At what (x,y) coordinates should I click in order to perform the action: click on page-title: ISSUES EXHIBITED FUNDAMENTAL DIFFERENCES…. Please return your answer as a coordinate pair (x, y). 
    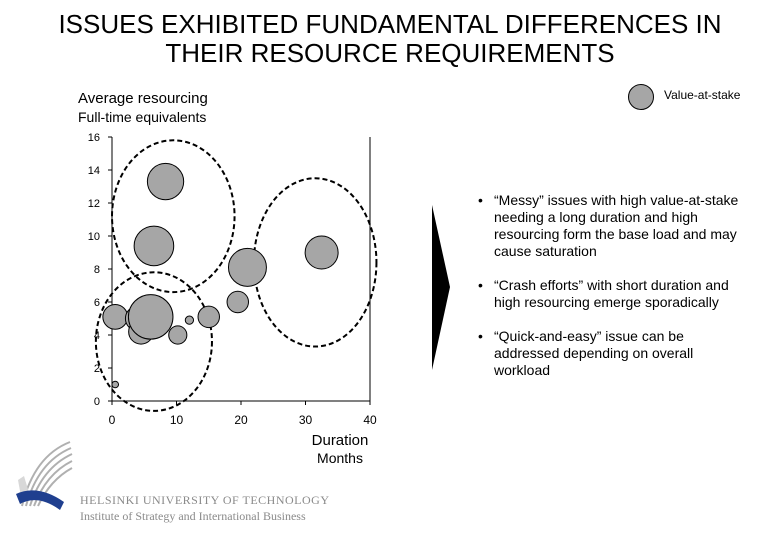
    Looking at the image, I should click on (390, 39).